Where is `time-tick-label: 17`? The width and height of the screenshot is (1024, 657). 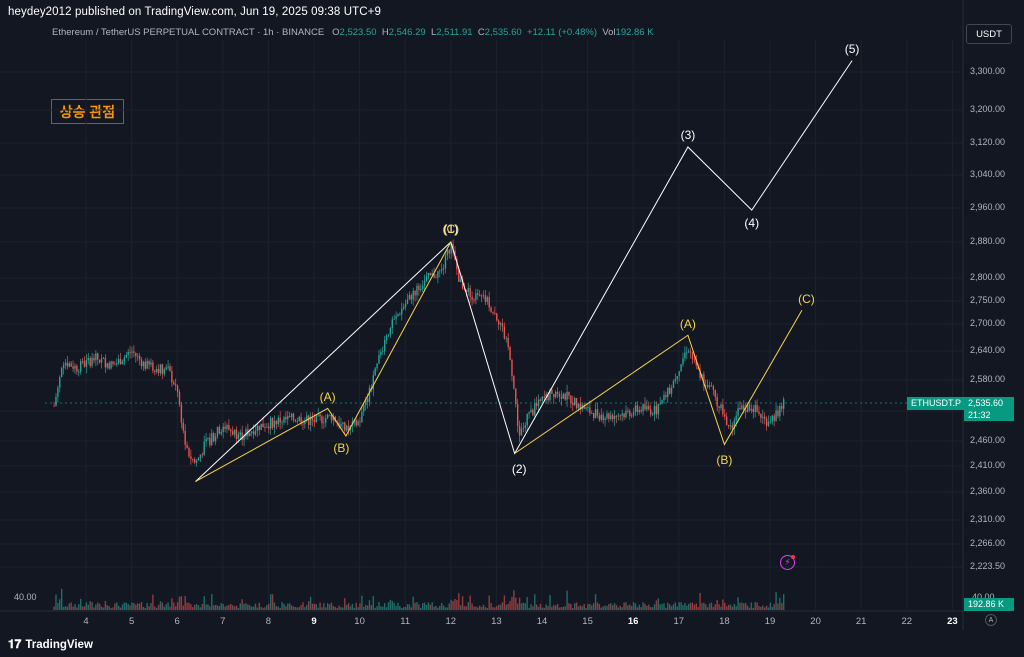
time-tick-label: 17 is located at coordinates (679, 621).